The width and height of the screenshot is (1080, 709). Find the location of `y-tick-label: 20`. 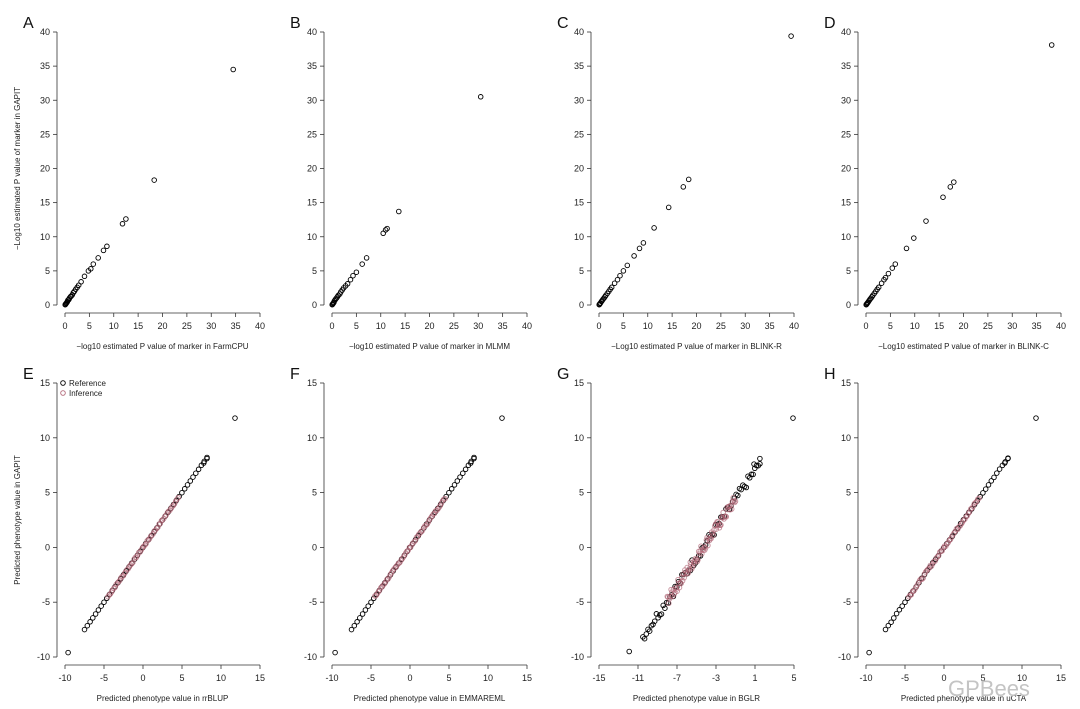

y-tick-label: 20 is located at coordinates (579, 169).